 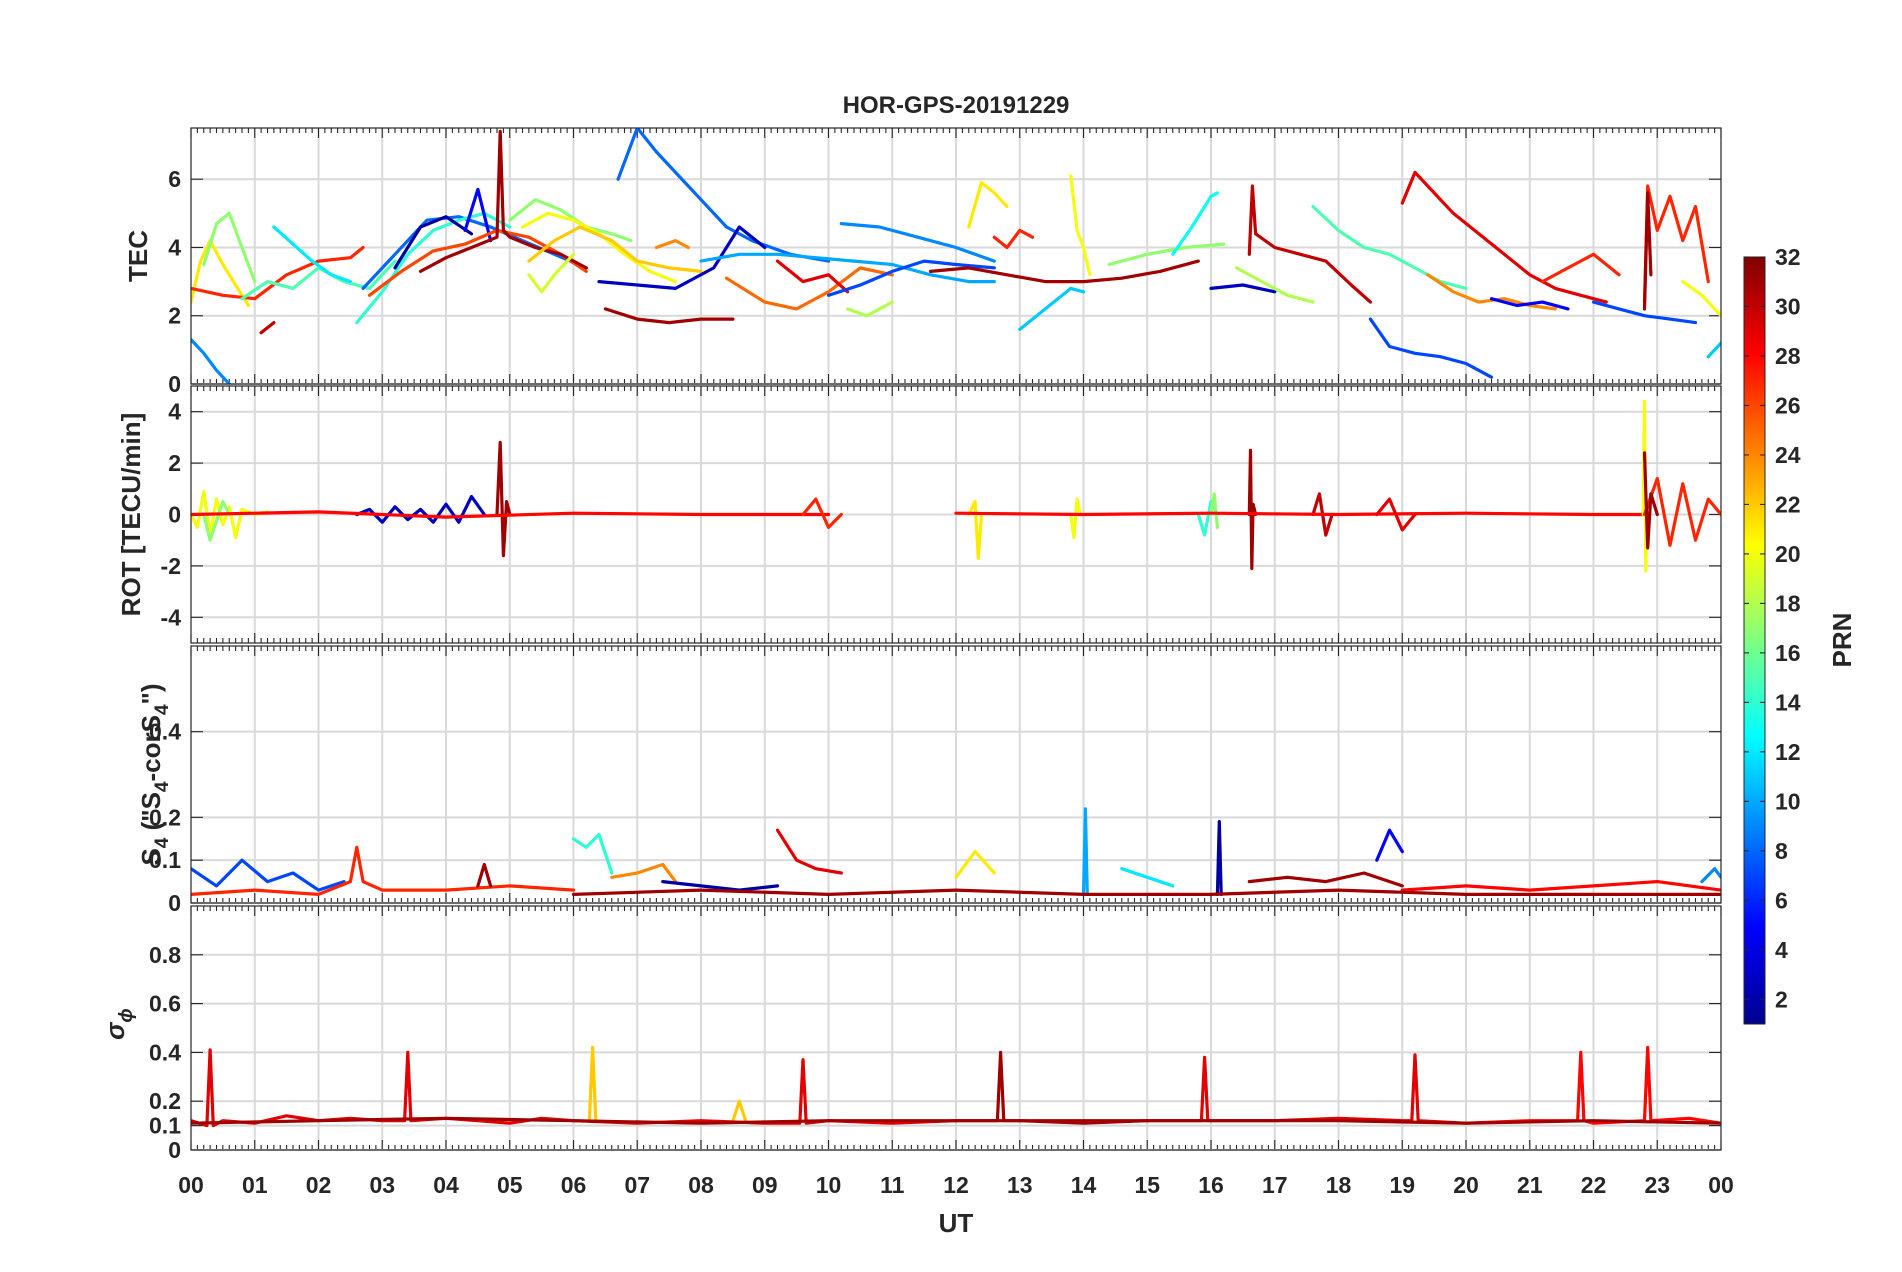 I want to click on y-axis-label-part: -corS, so click(x=151, y=748).